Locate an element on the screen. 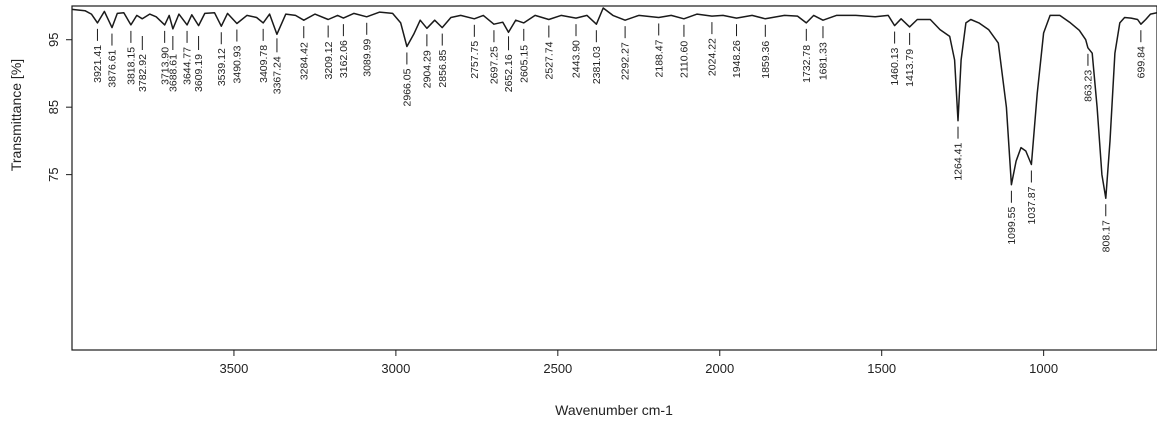  peak-label: 1264.41 is located at coordinates (959, 162).